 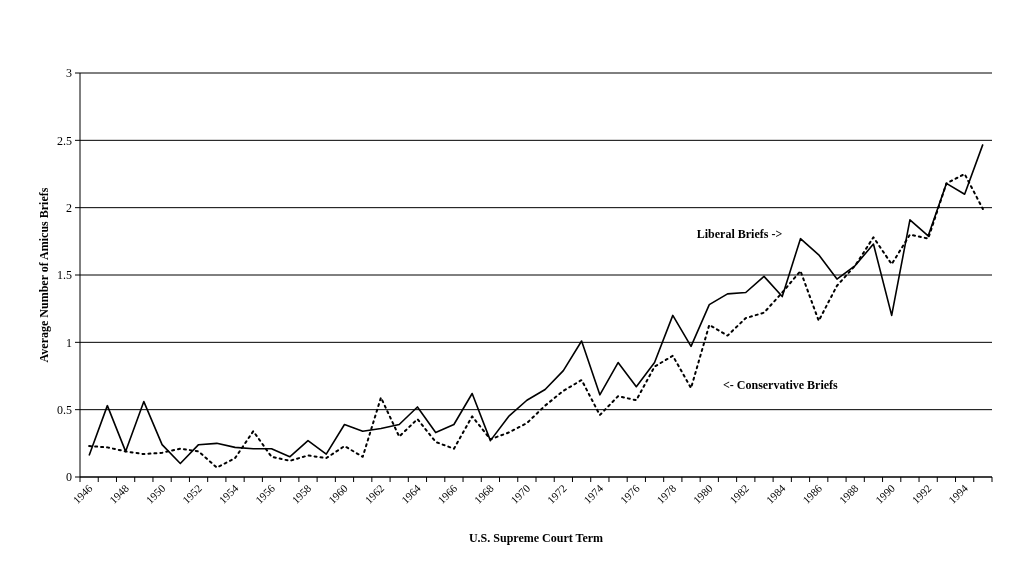 What do you see at coordinates (44, 275) in the screenshot?
I see `y-axis-title: Average Number of Amicus Briefs` at bounding box center [44, 275].